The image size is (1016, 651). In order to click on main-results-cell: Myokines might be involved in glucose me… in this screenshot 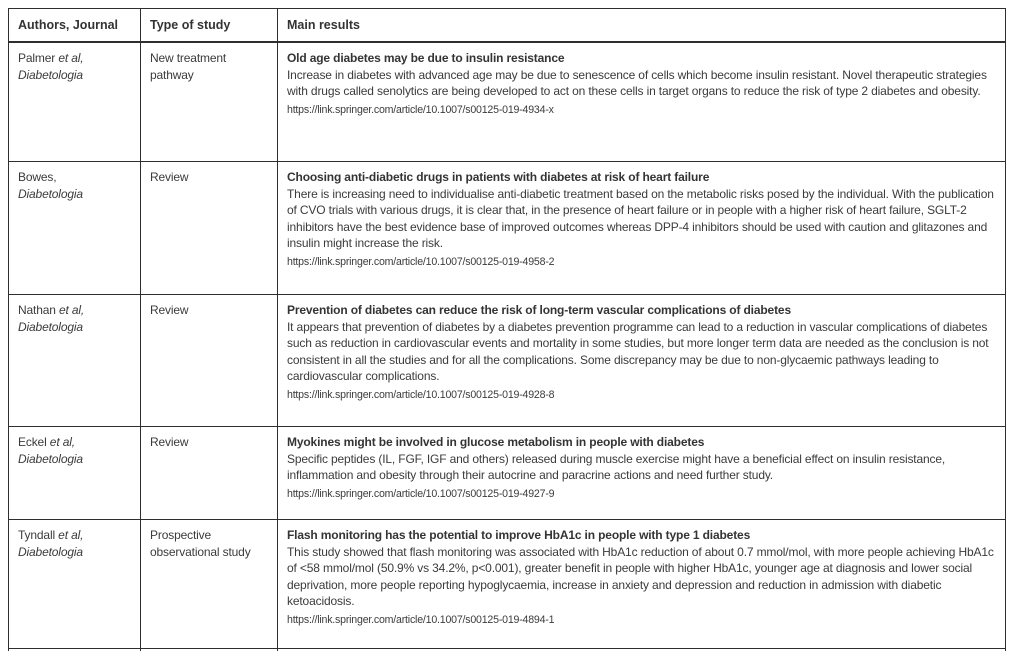, I will do `click(641, 473)`.